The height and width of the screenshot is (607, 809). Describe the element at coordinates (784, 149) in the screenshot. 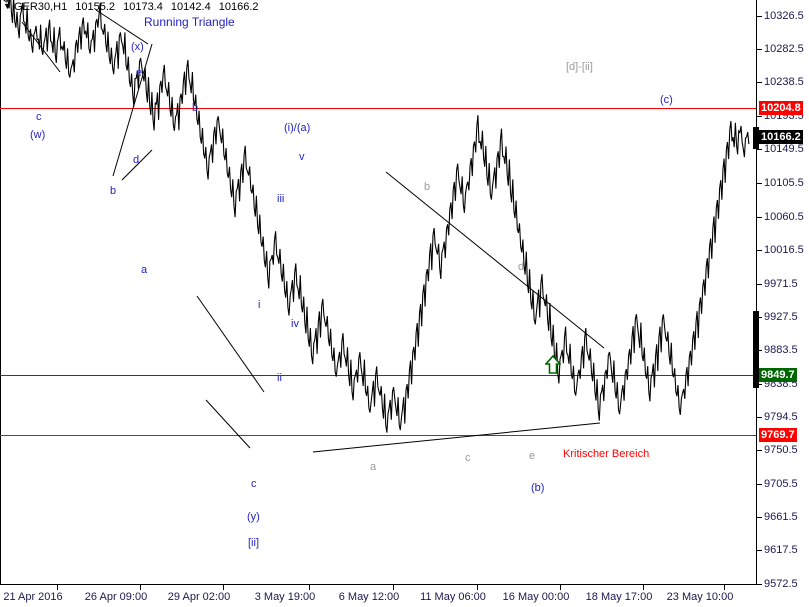

I see `price-tick-label: 10149.5` at that location.